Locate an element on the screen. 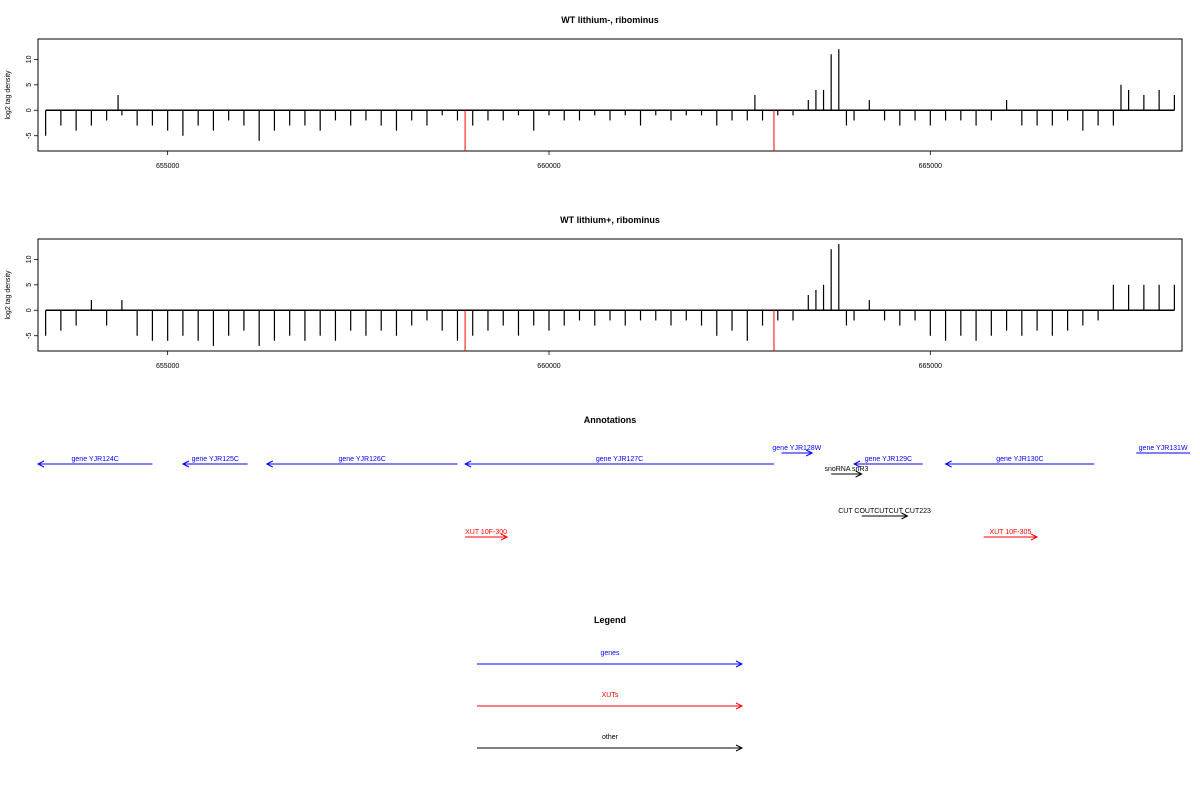  feature-label: gene YJR131W is located at coordinates (1163, 448).